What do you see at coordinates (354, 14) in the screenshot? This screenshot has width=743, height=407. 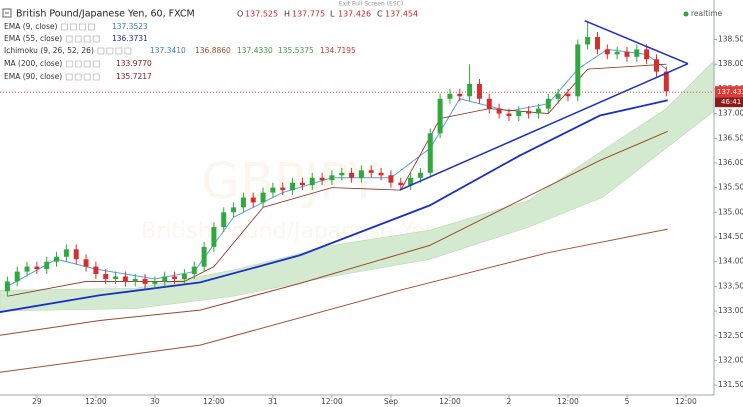 I see `ohlc-value: 137.426` at bounding box center [354, 14].